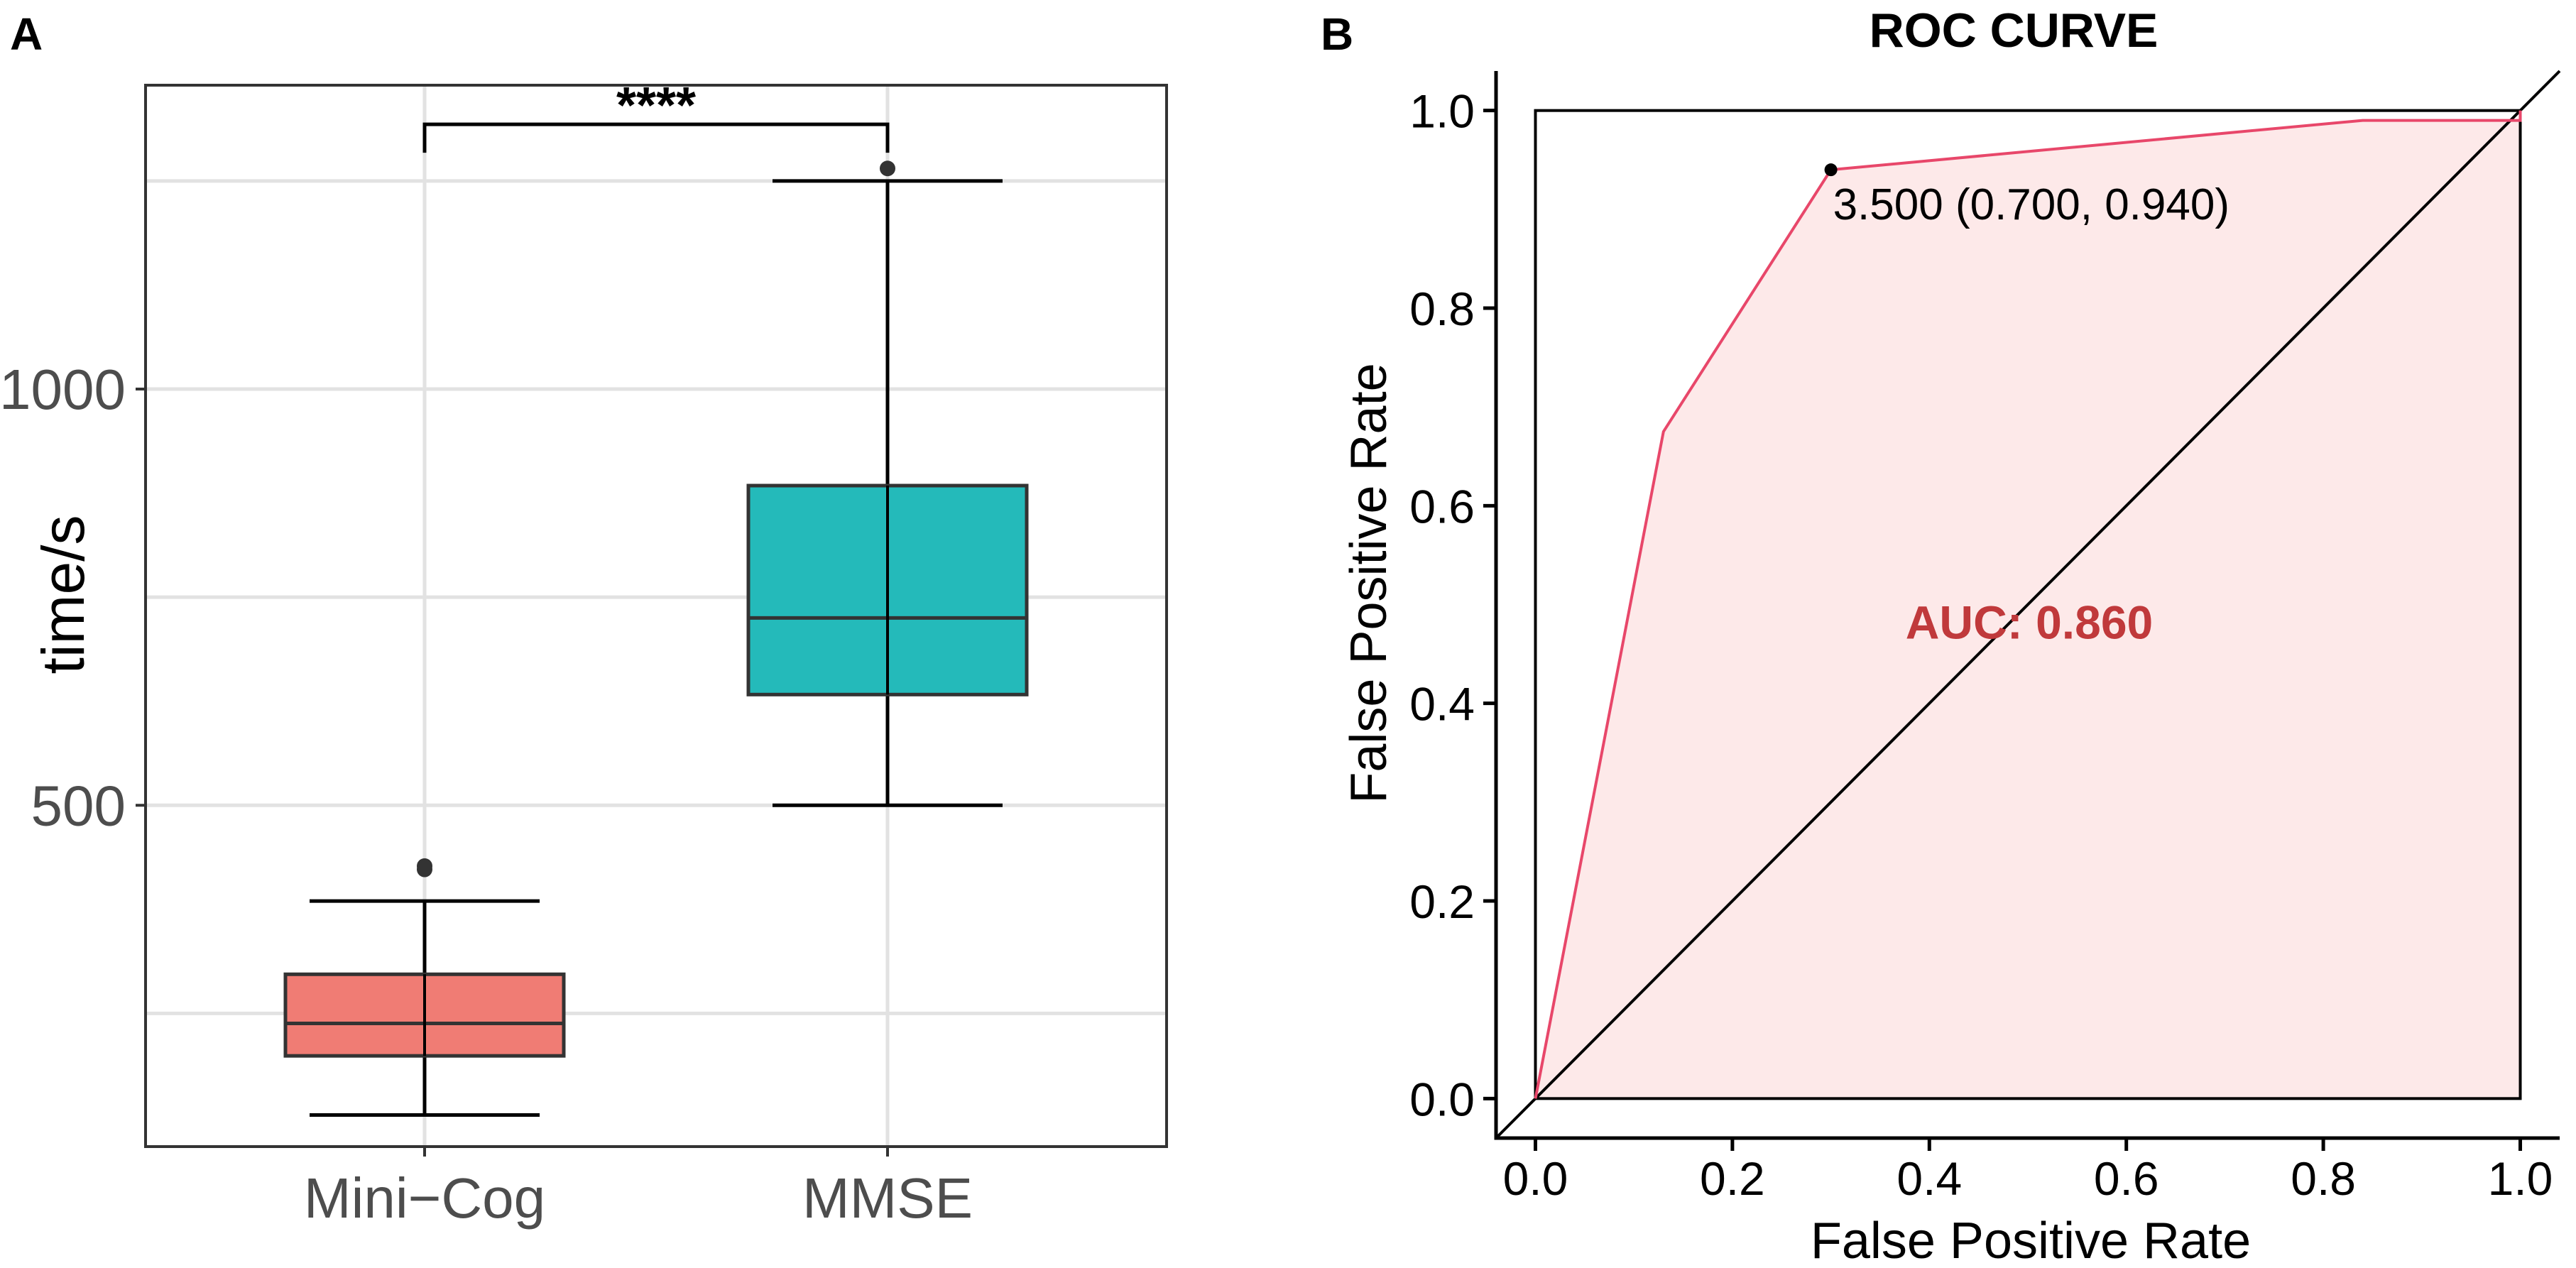  Describe the element at coordinates (656, 137) in the screenshot. I see `significance-bracket` at that location.